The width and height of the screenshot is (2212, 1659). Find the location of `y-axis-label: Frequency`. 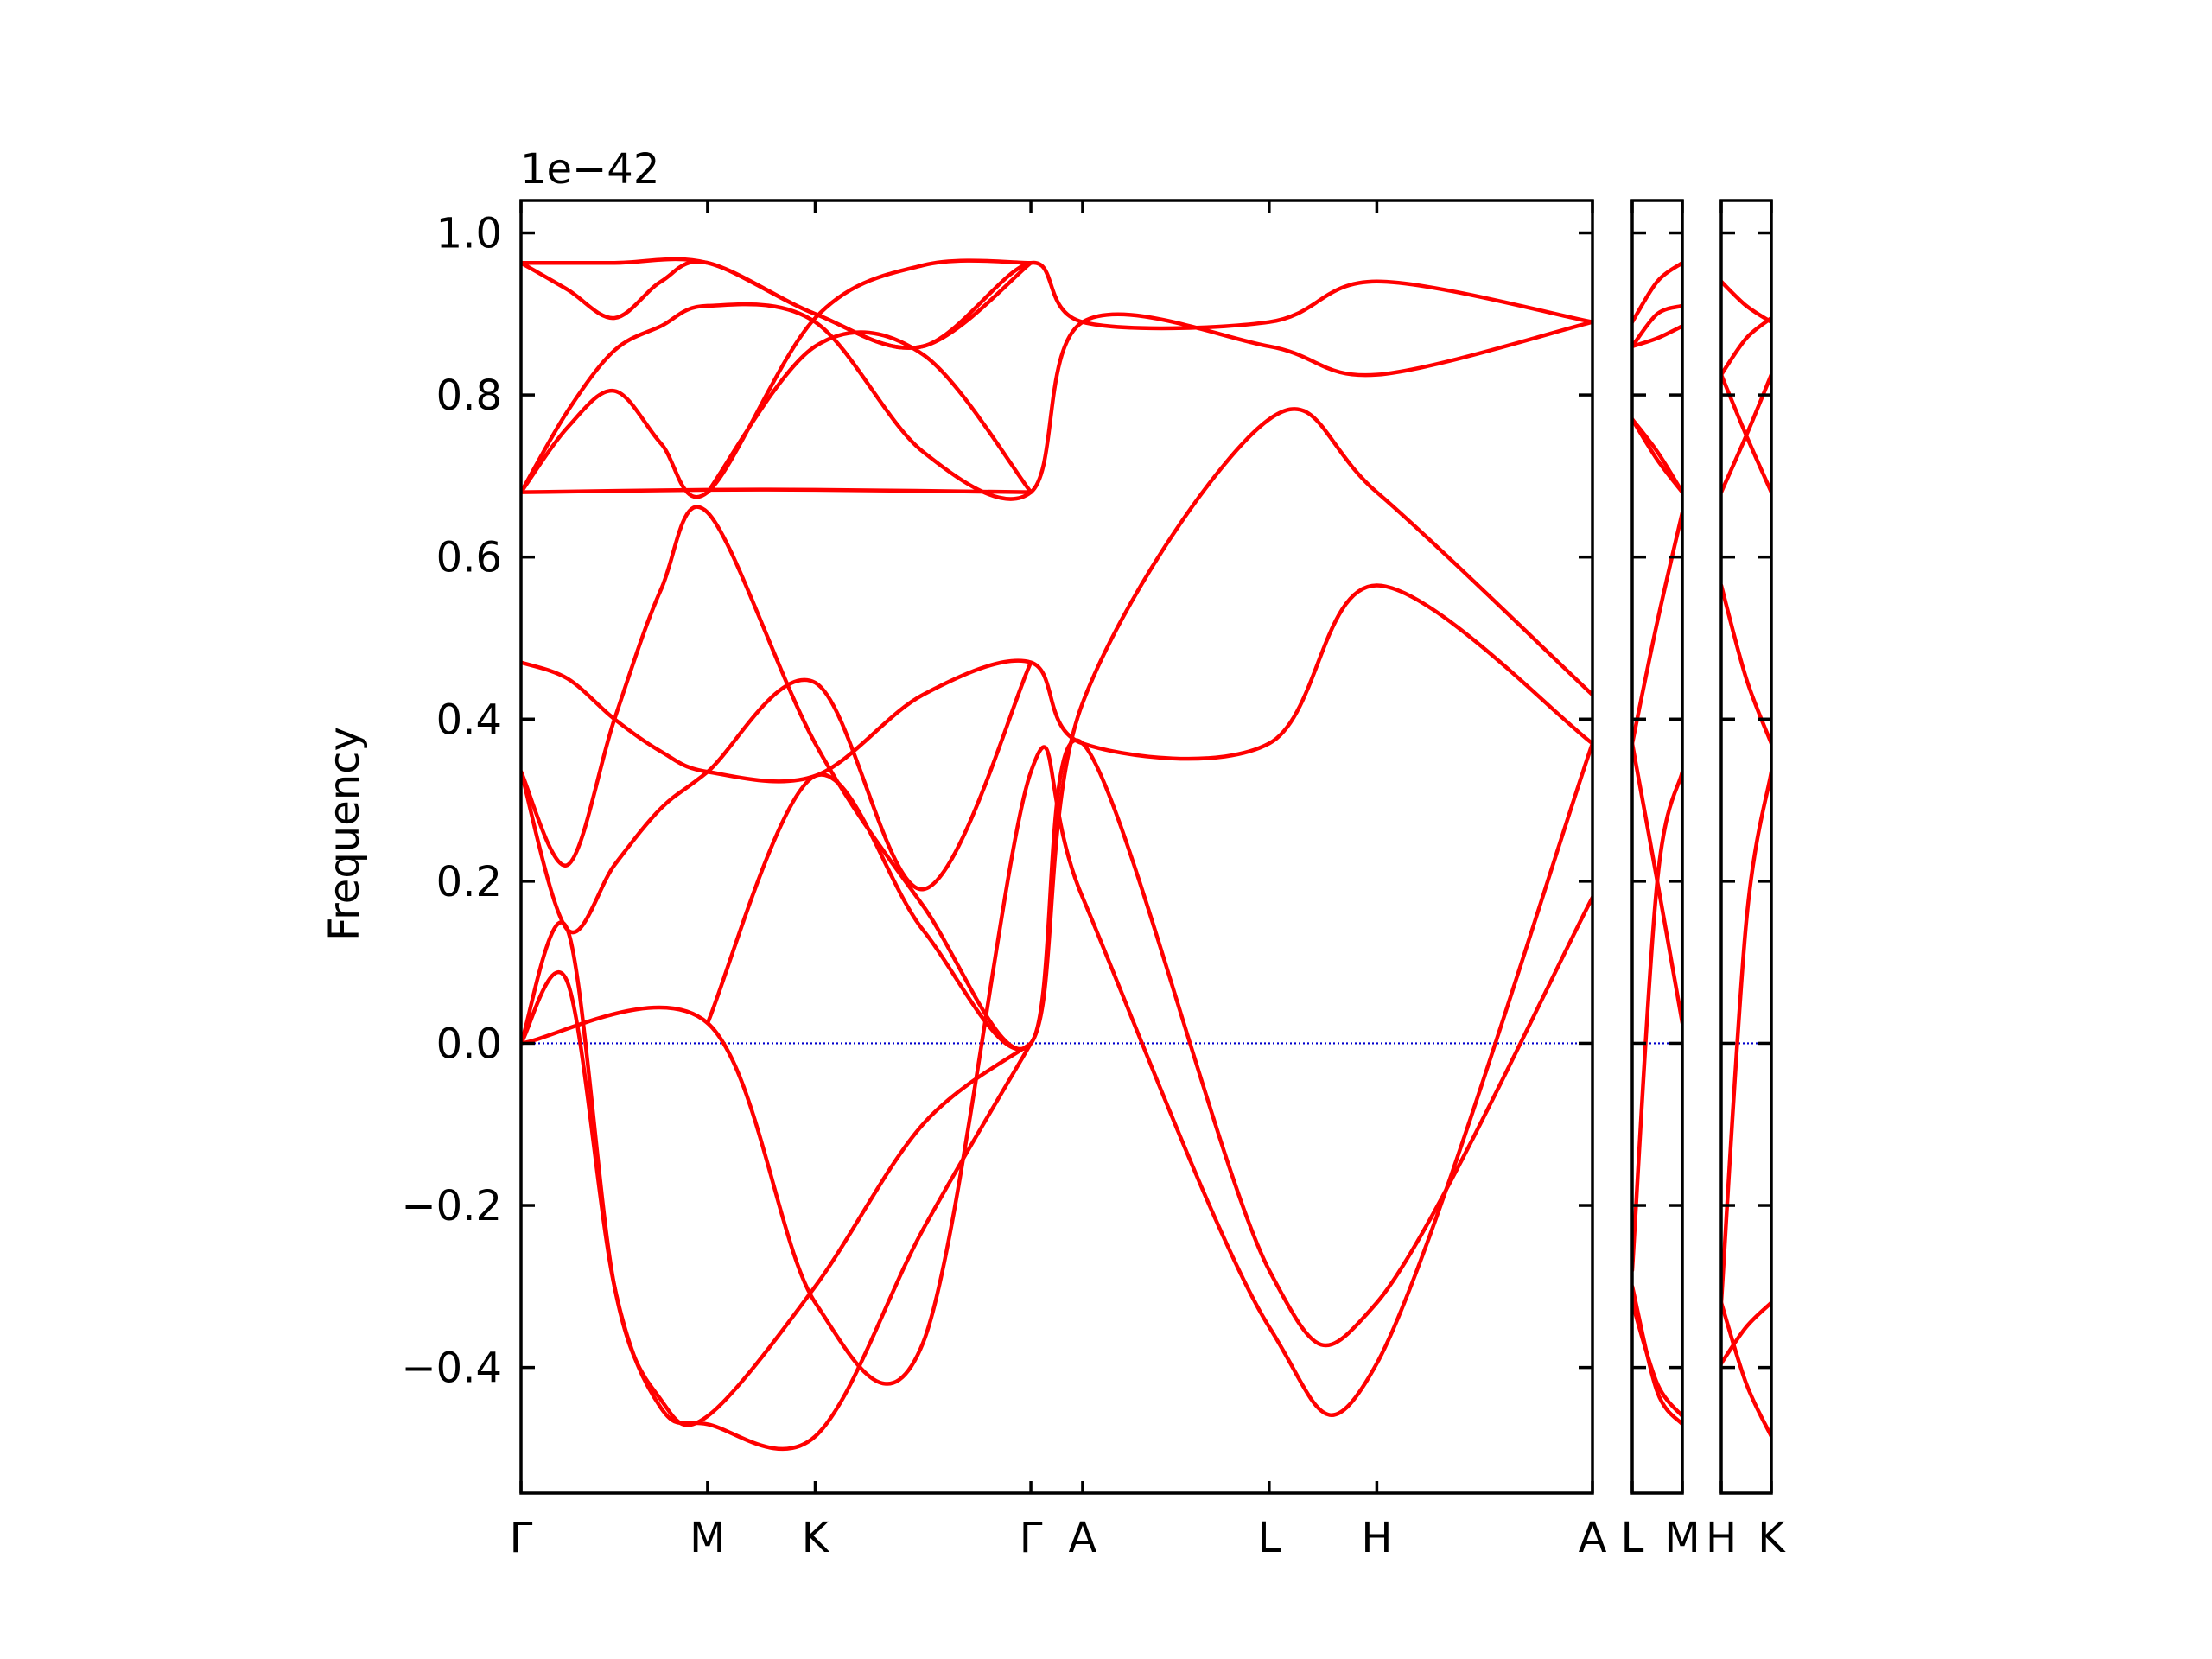

y-axis-label: Frequency is located at coordinates (345, 834).